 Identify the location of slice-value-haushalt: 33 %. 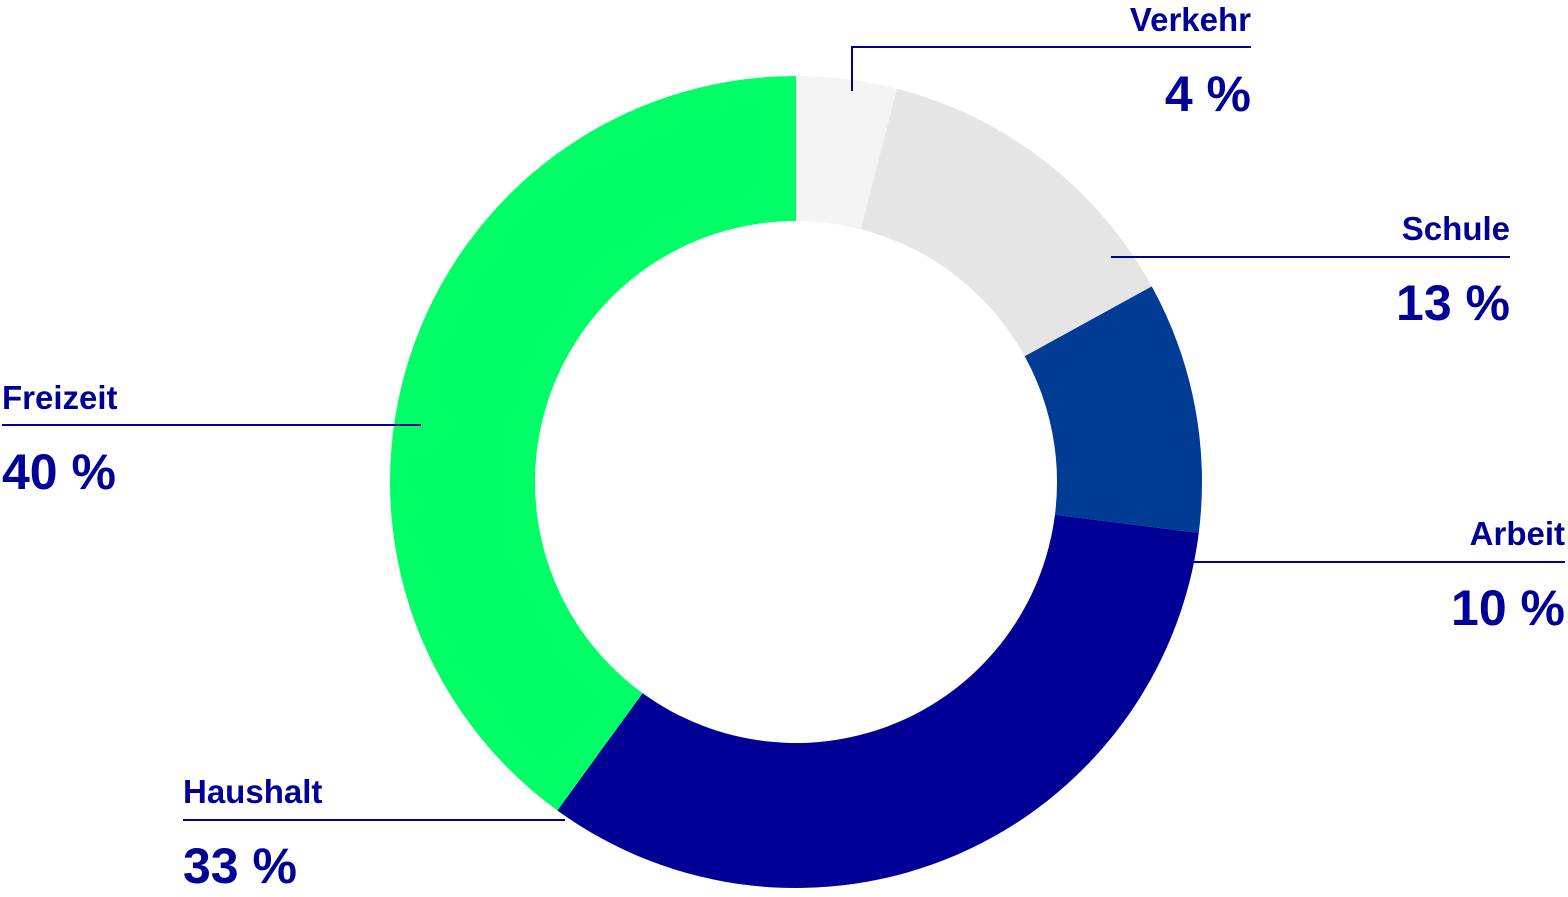
(240, 866).